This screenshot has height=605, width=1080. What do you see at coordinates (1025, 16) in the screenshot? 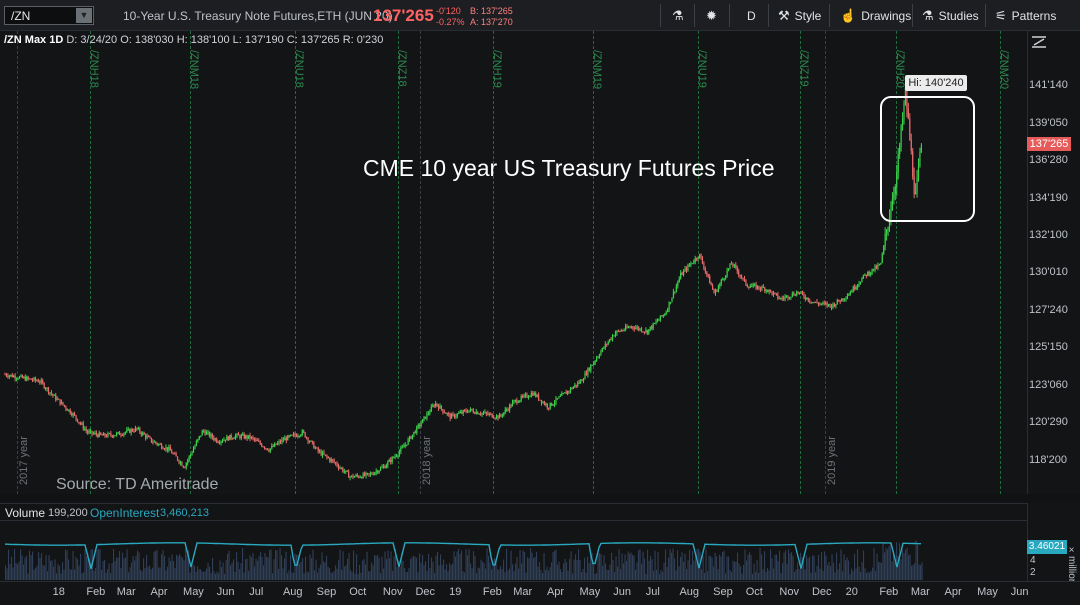
I see `patterns-button: ⚟ Patterns` at bounding box center [1025, 16].